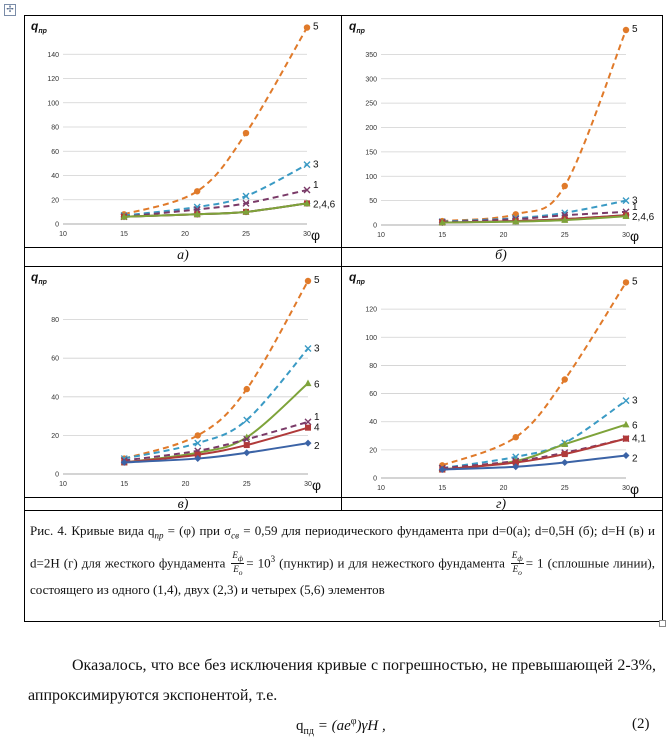  I want to click on series-label-4: 4,1, so click(639, 439).